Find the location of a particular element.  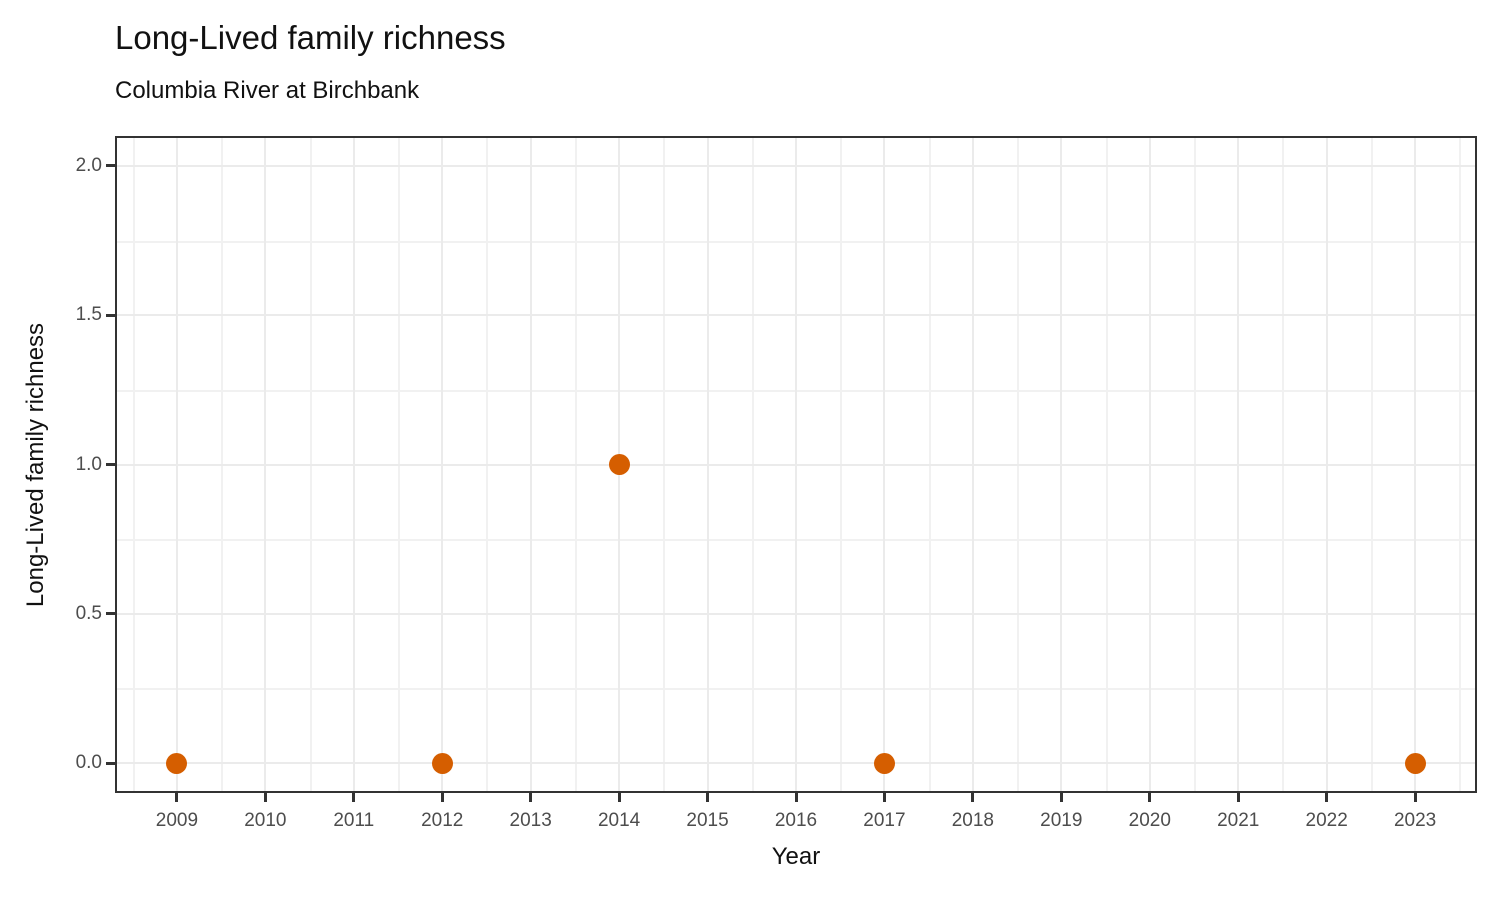

x-tick-label: 2011 is located at coordinates (354, 820).